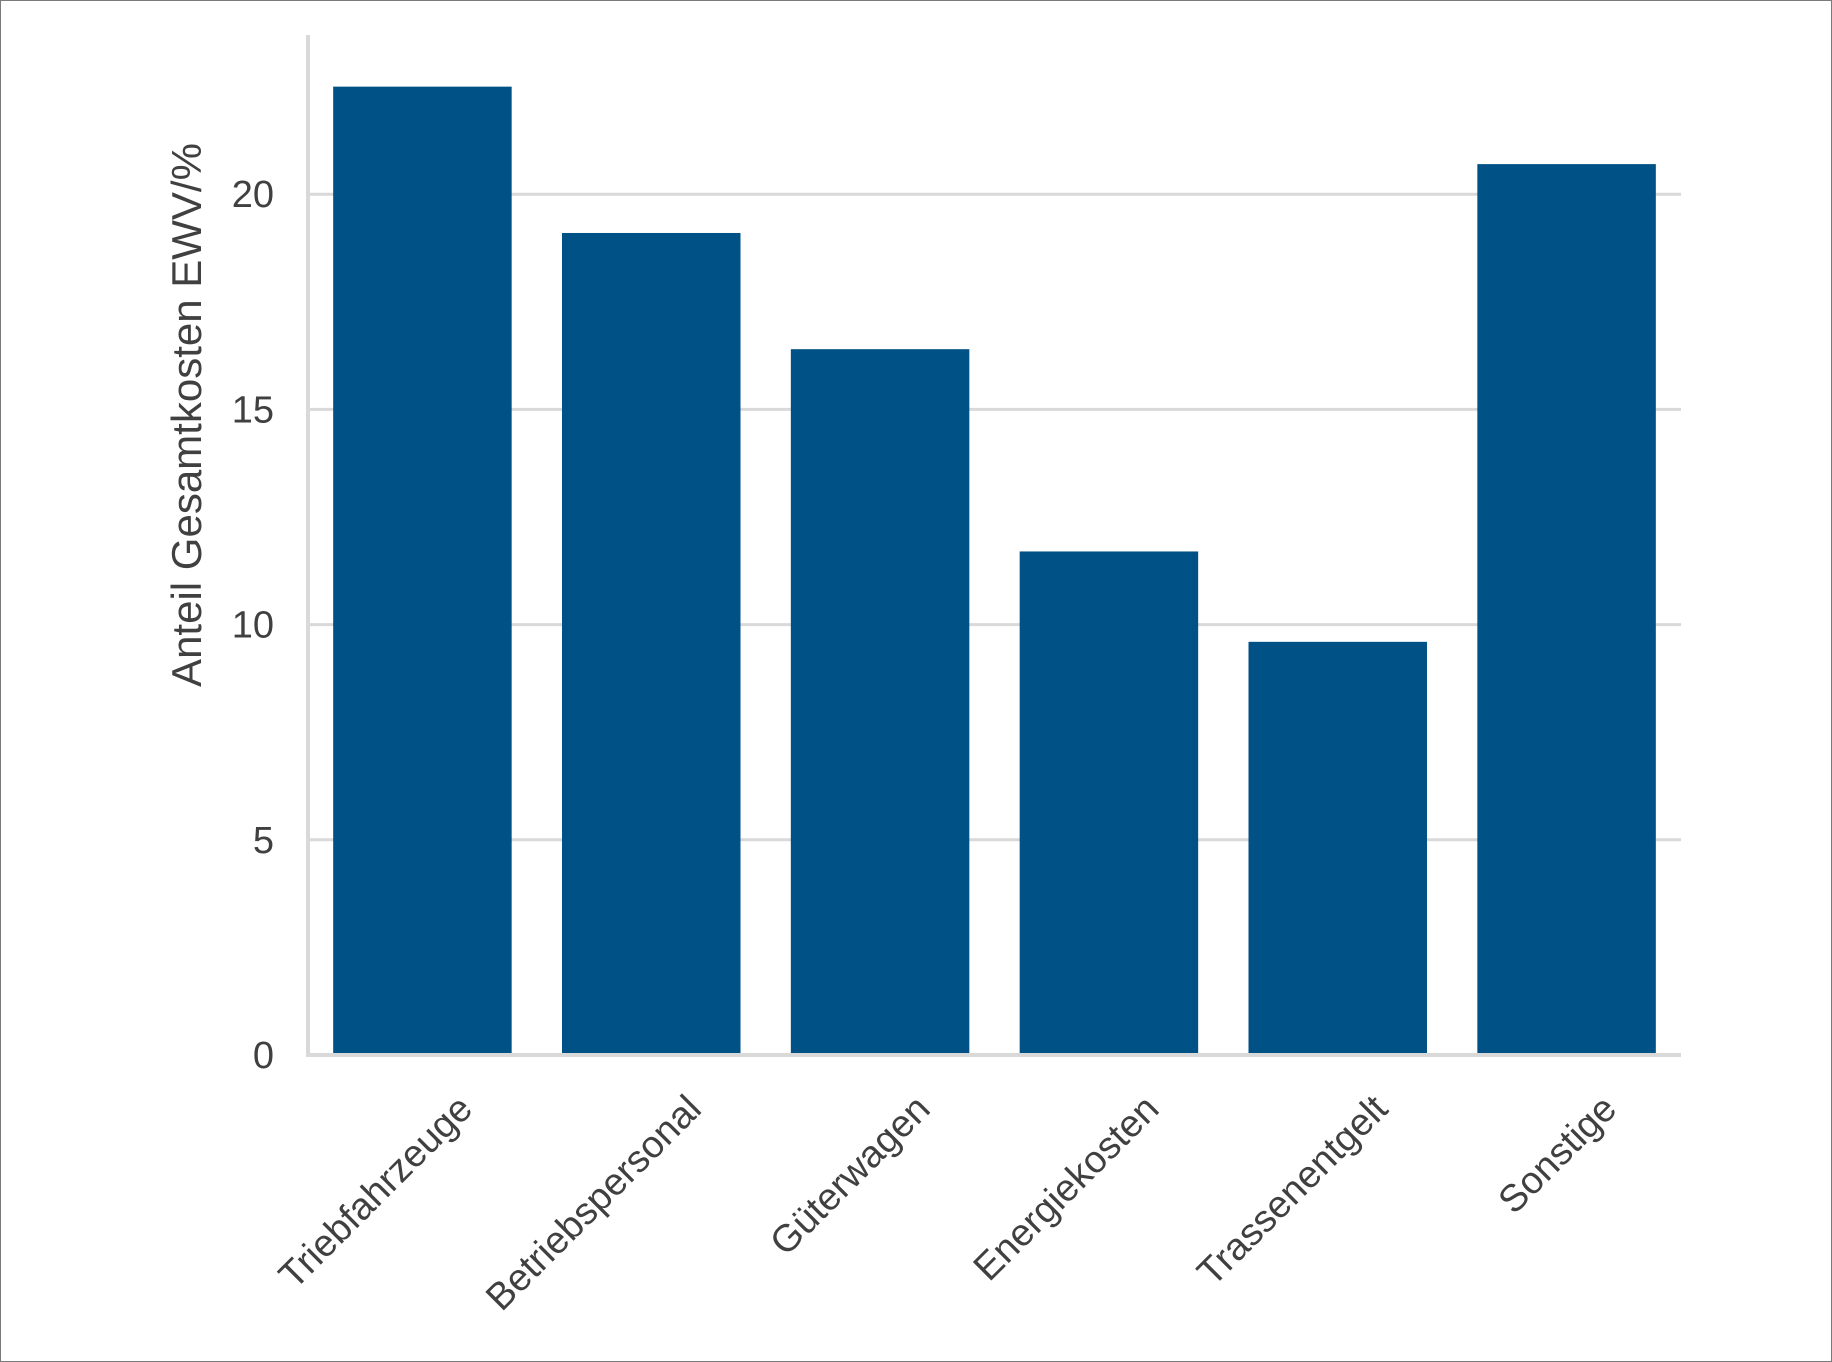 Image resolution: width=1832 pixels, height=1362 pixels. I want to click on bar-energiekosten, so click(1109, 803).